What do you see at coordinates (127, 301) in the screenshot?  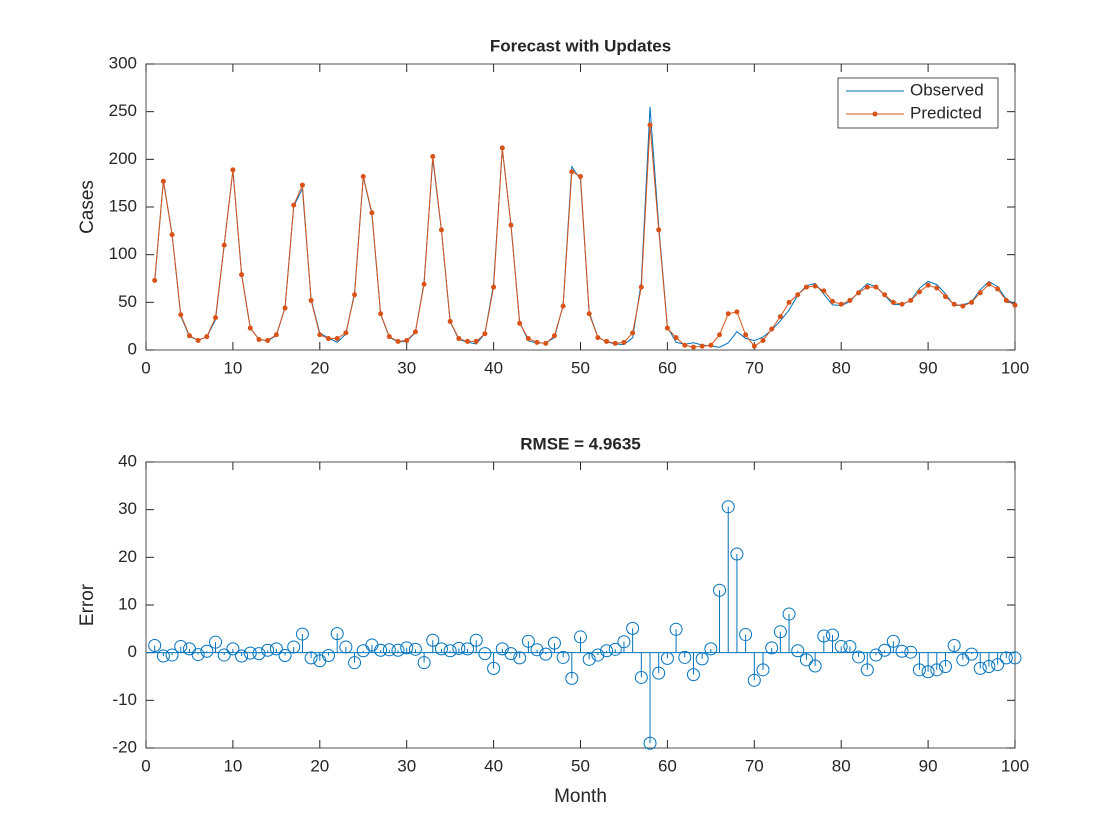 I see `y-tick-label: 50` at bounding box center [127, 301].